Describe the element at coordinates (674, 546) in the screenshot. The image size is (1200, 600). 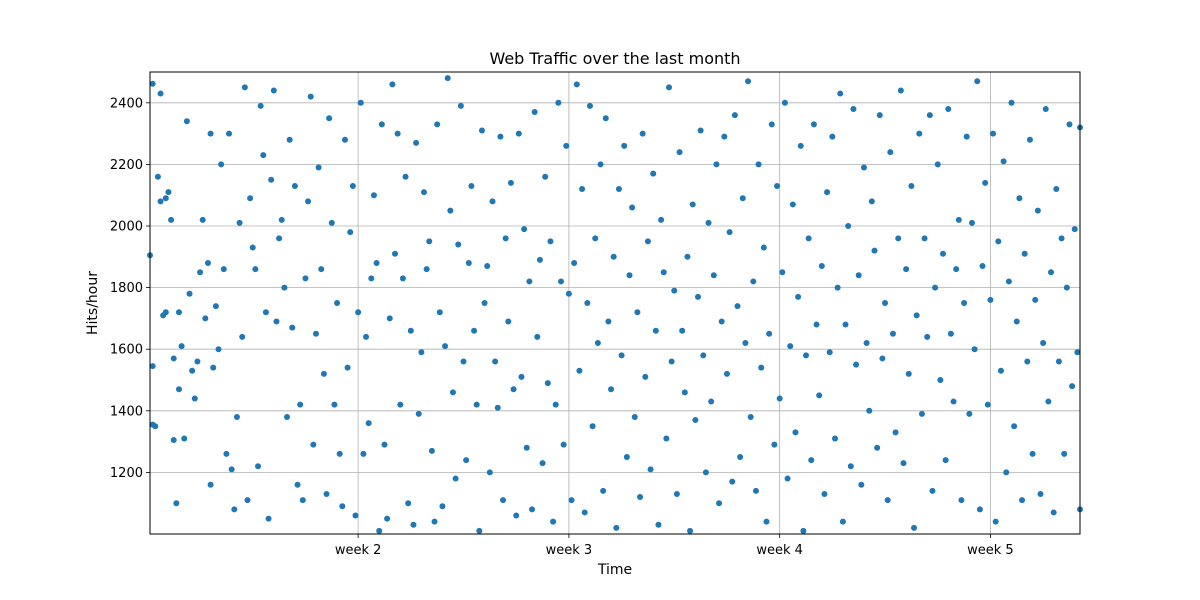
I see `x-axis: week 2 week 3 week 4 week 5` at that location.